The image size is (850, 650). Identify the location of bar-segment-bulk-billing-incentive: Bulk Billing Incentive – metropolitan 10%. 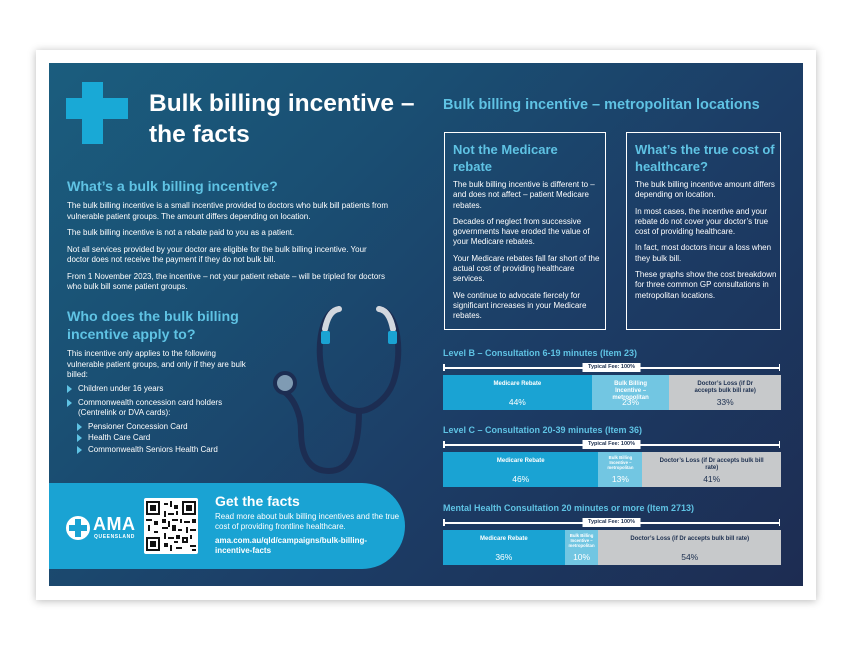
(581, 547).